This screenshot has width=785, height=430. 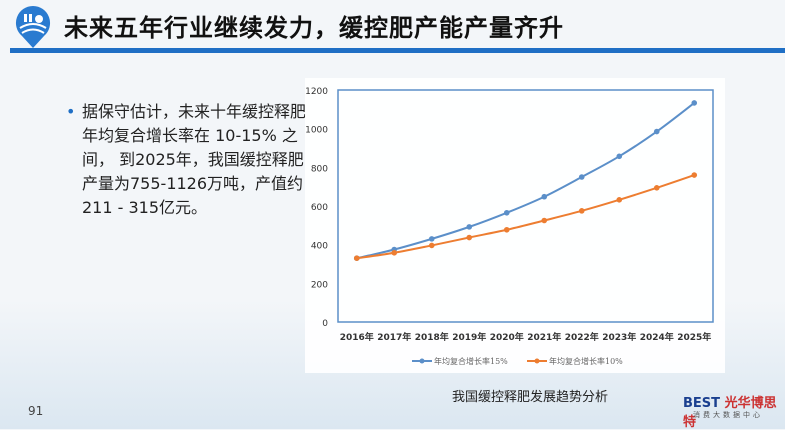 I want to click on title-divider, so click(x=397, y=50).